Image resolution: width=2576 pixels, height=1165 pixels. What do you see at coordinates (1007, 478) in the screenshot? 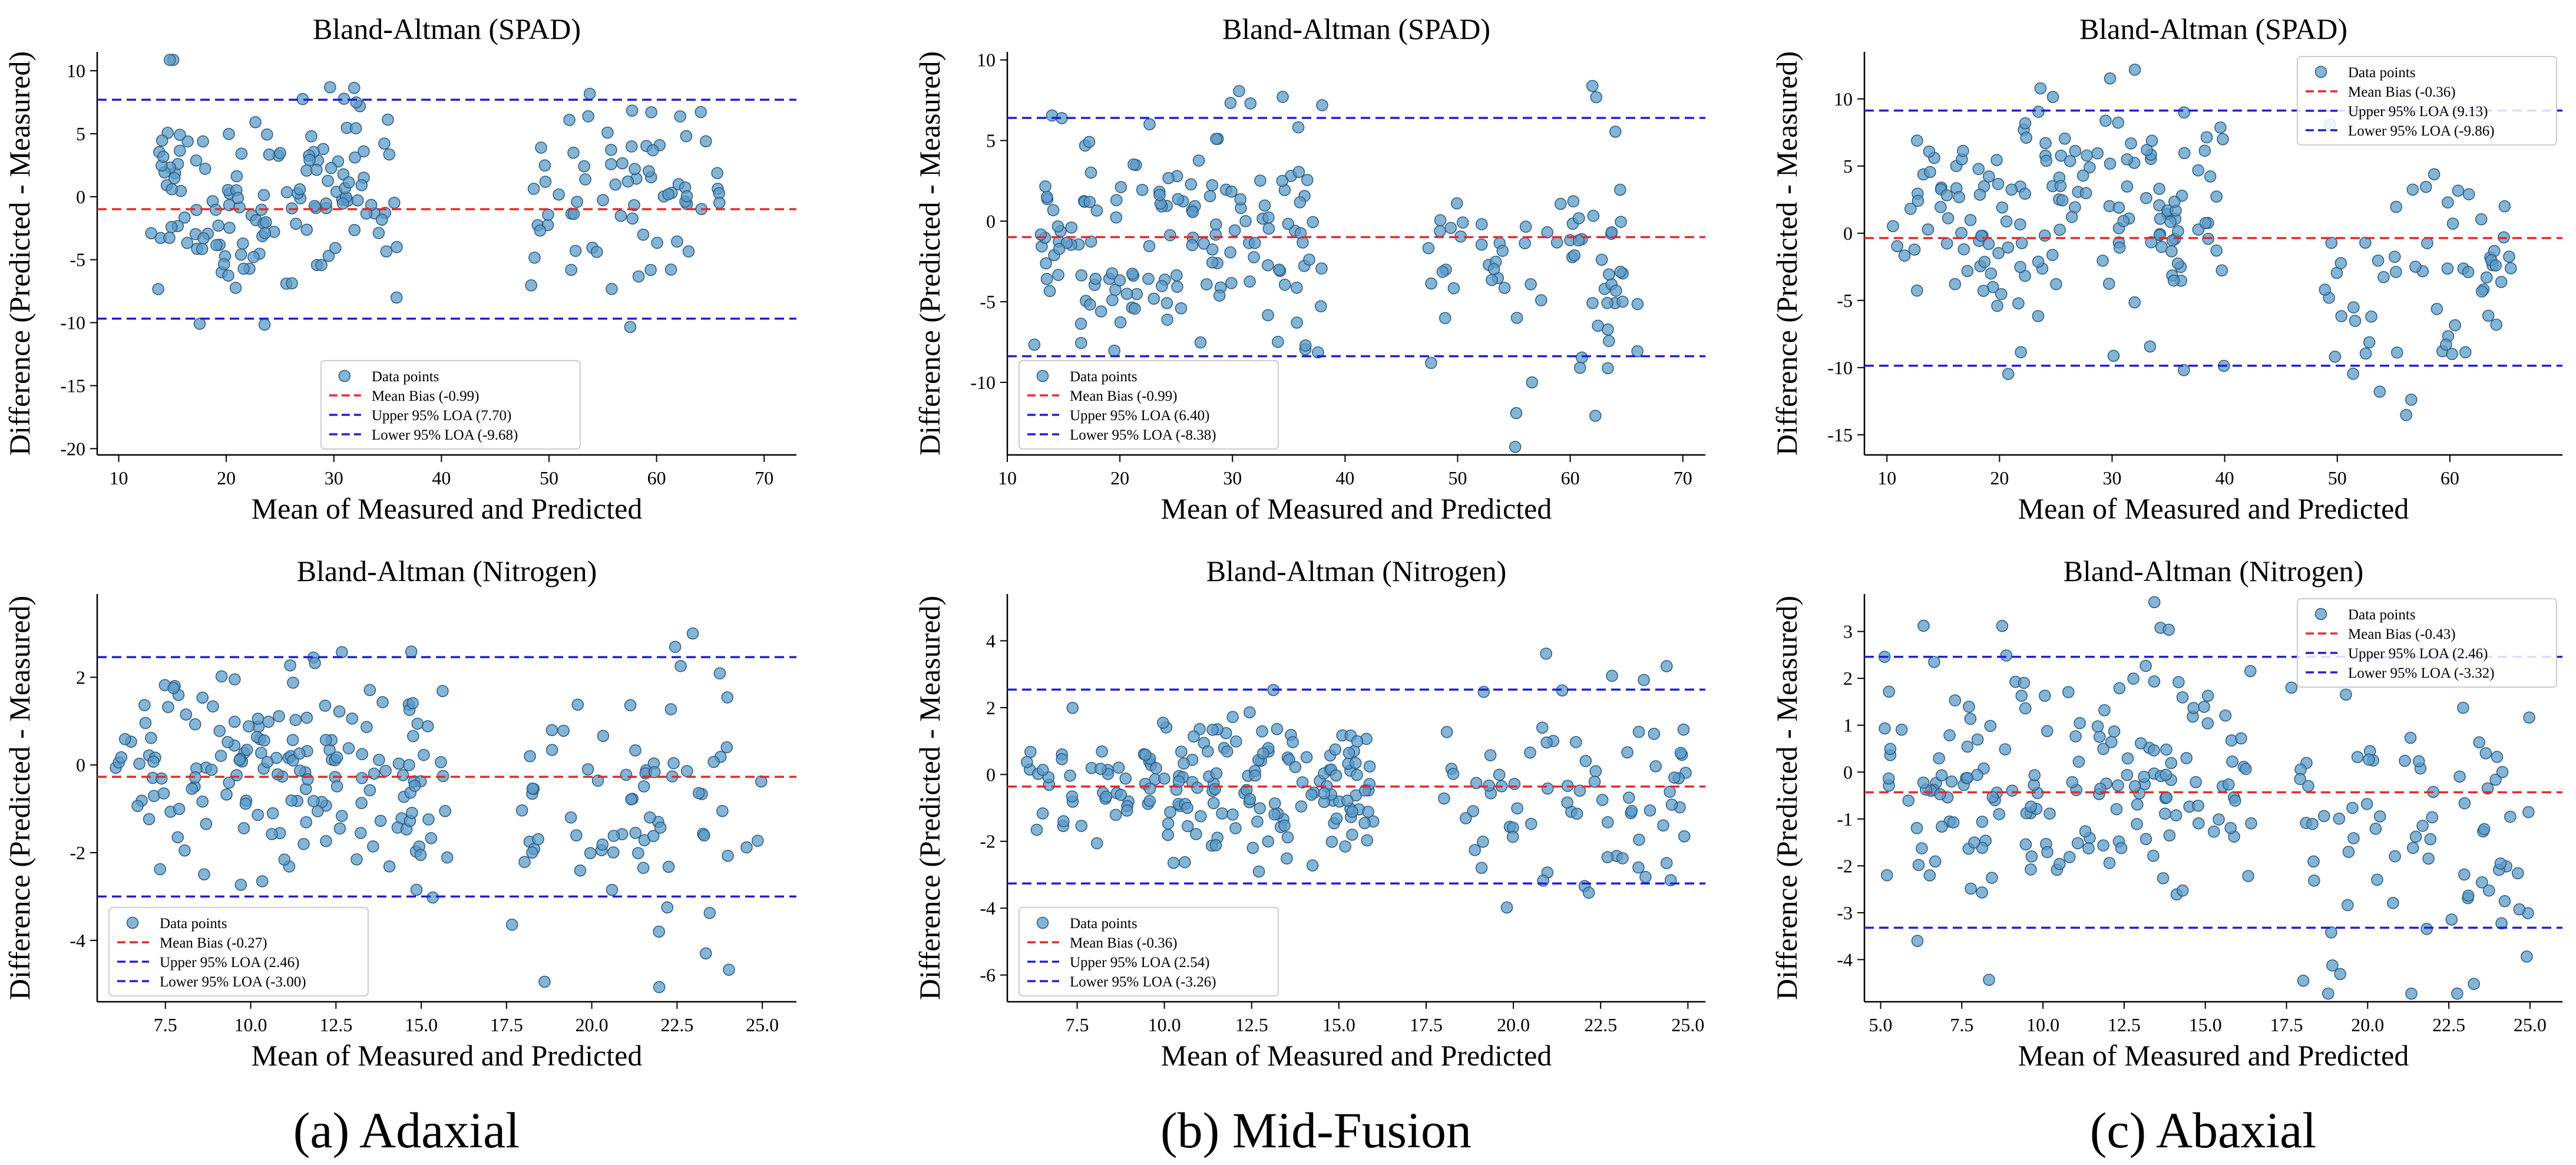
I see `x-tick-label: 10` at bounding box center [1007, 478].